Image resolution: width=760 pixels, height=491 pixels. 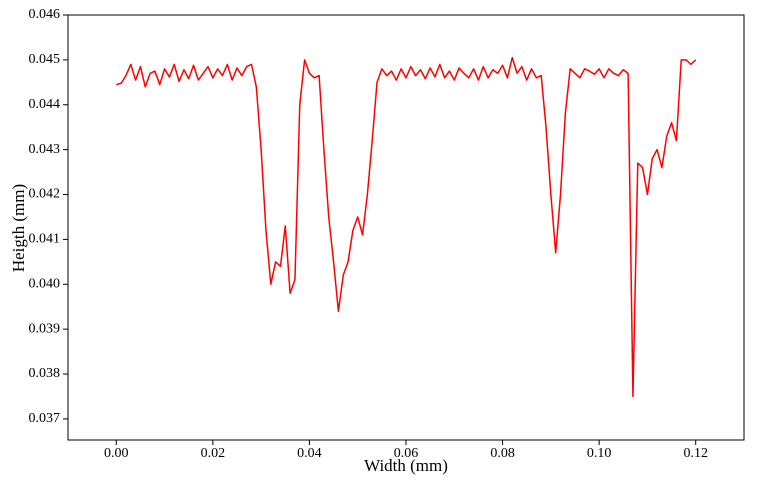 What do you see at coordinates (213, 453) in the screenshot?
I see `x-tick-label: 0.02` at bounding box center [213, 453].